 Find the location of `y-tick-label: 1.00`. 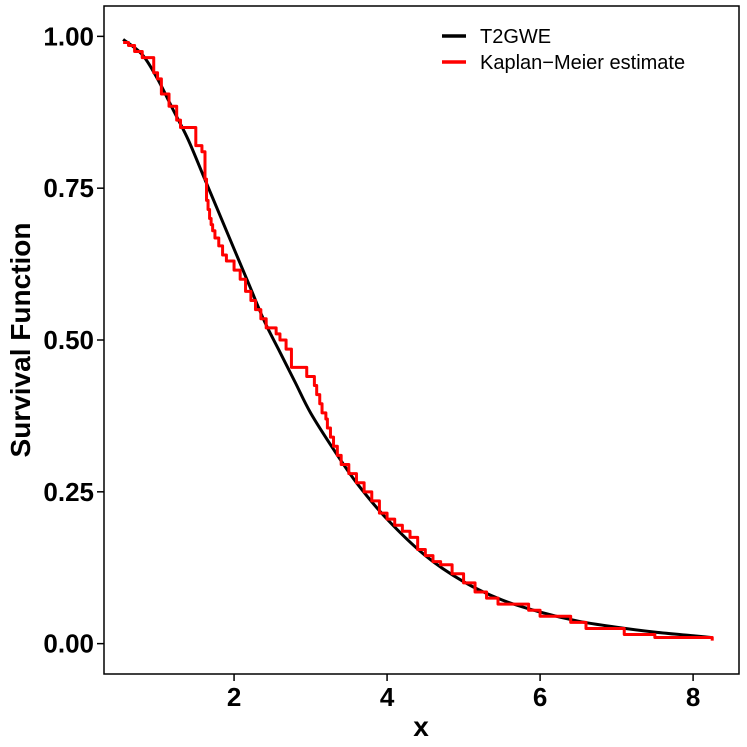

y-tick-label: 1.00 is located at coordinates (68, 36).